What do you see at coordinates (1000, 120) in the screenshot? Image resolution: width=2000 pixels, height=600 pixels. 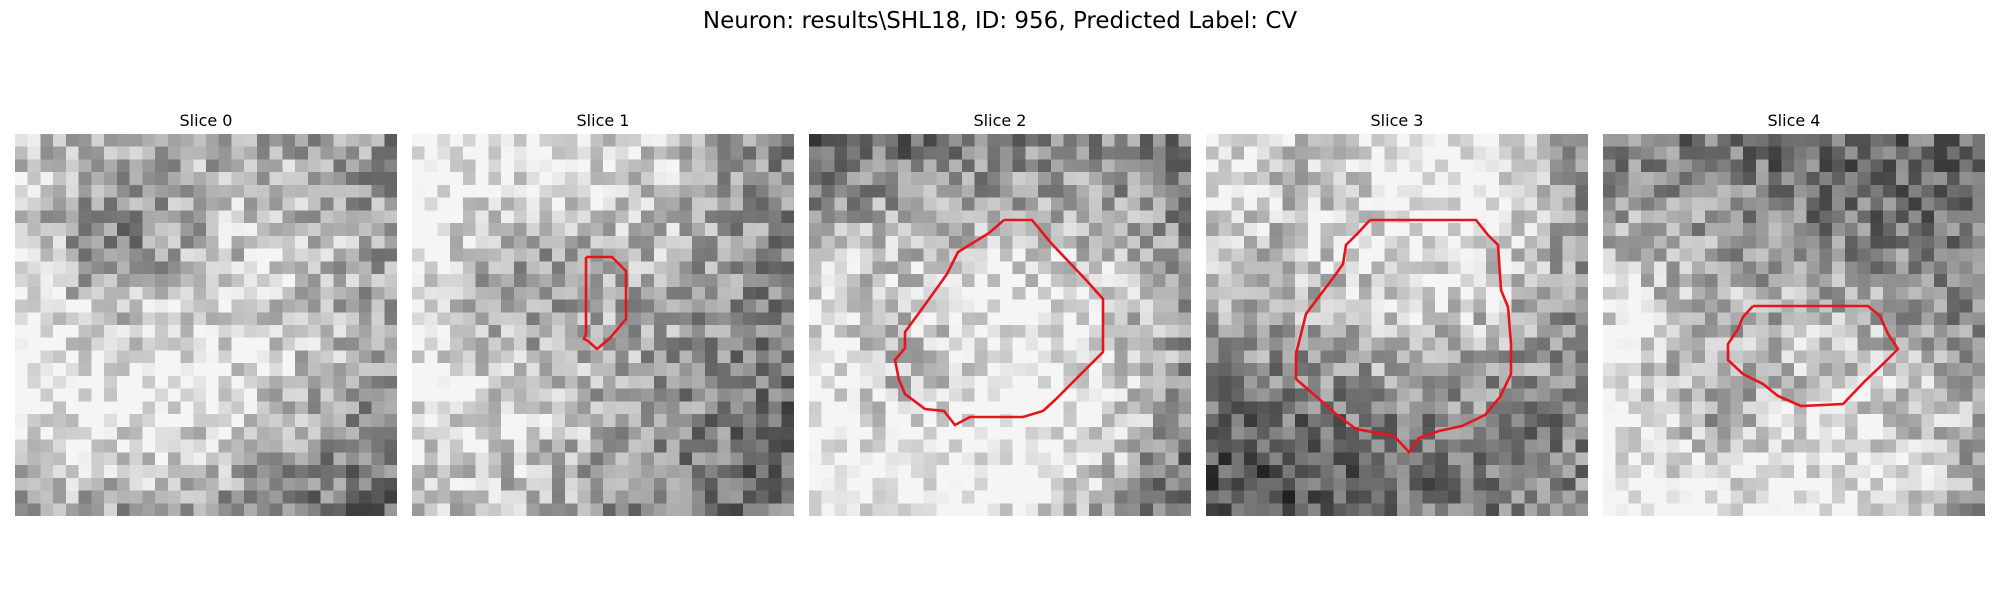 I see `slice-title: Slice 2` at bounding box center [1000, 120].